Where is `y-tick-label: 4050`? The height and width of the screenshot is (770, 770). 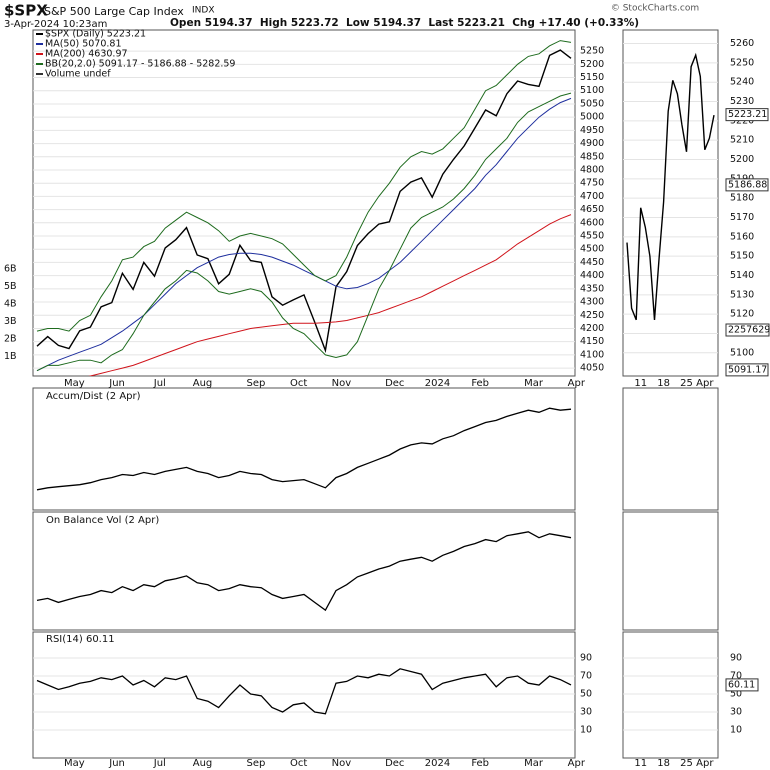
y-tick-label: 4050 is located at coordinates (592, 368).